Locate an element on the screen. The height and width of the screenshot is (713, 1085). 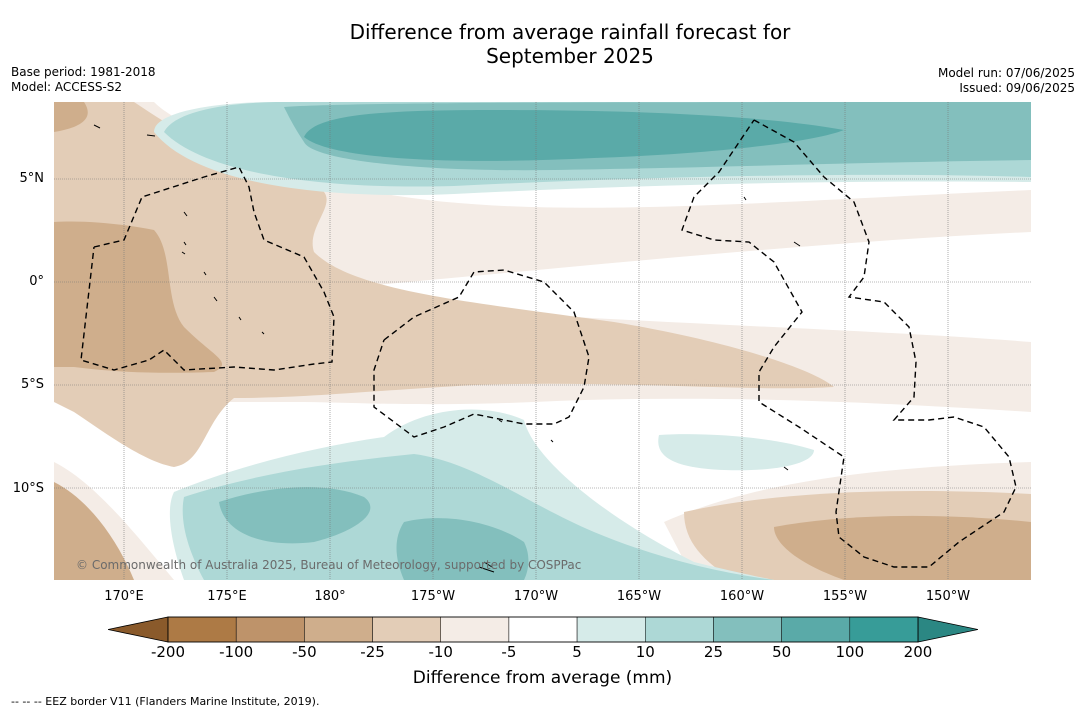
colorbar-title-text: Difference from average (mm) is located at coordinates (542, 678).